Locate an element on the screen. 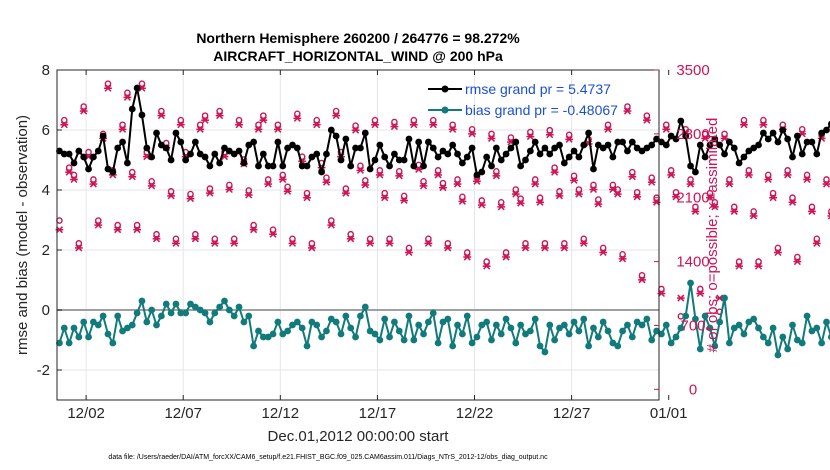 This screenshot has width=830, height=470. x-axis-label: Dec.01,2012 00:00:00 start is located at coordinates (359, 436).